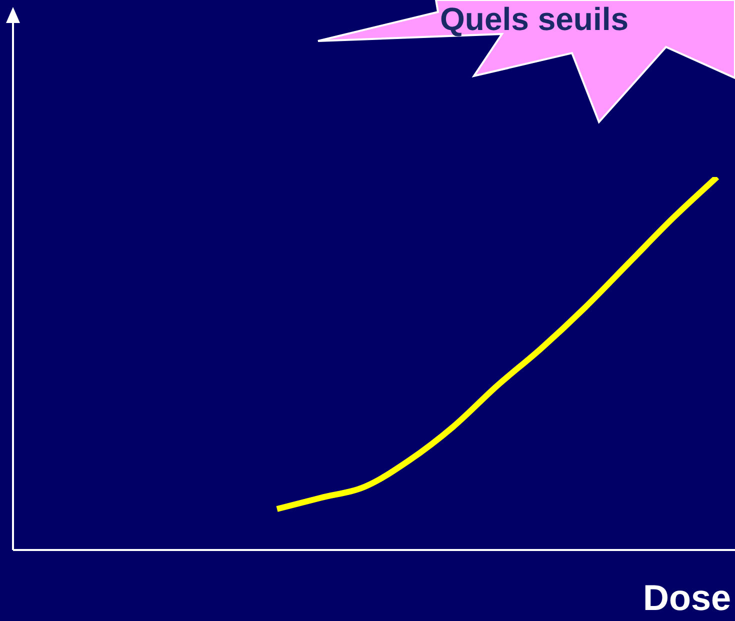 This screenshot has height=621, width=735. I want to click on x-axis-title: Dose, so click(686, 597).